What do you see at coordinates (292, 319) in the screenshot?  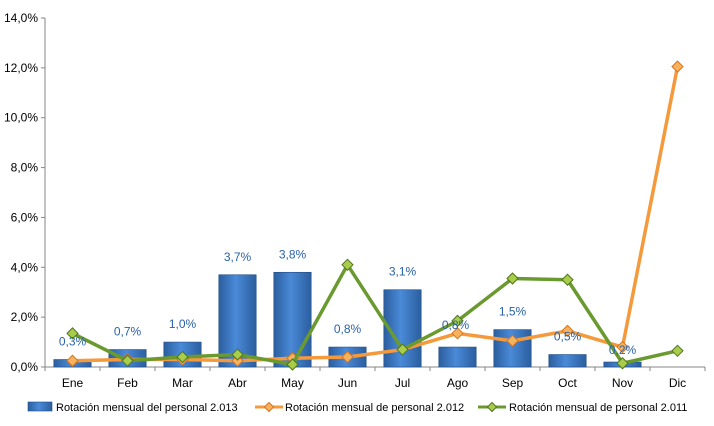 I see `bar-2013-may` at bounding box center [292, 319].